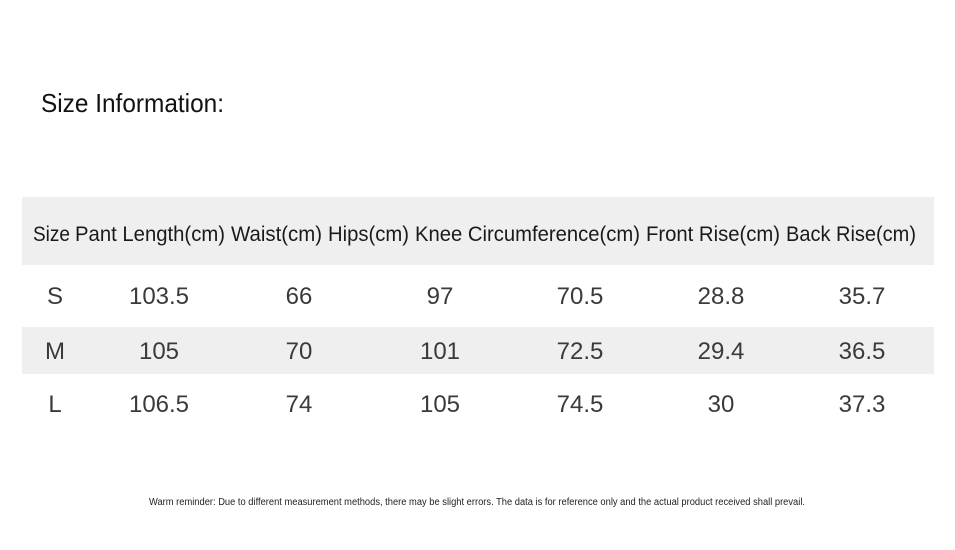 This screenshot has height=550, width=955. What do you see at coordinates (580, 296) in the screenshot?
I see `table-cell: 70.5` at bounding box center [580, 296].